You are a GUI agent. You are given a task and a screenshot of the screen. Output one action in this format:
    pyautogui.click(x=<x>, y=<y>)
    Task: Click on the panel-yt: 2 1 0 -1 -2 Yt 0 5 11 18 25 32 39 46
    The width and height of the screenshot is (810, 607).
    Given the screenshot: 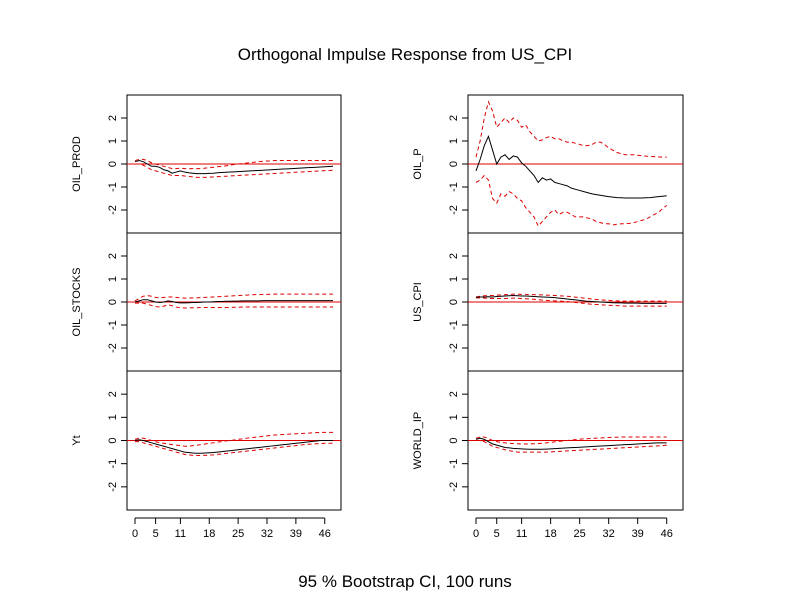 What is the action you would take?
    pyautogui.click(x=206, y=455)
    